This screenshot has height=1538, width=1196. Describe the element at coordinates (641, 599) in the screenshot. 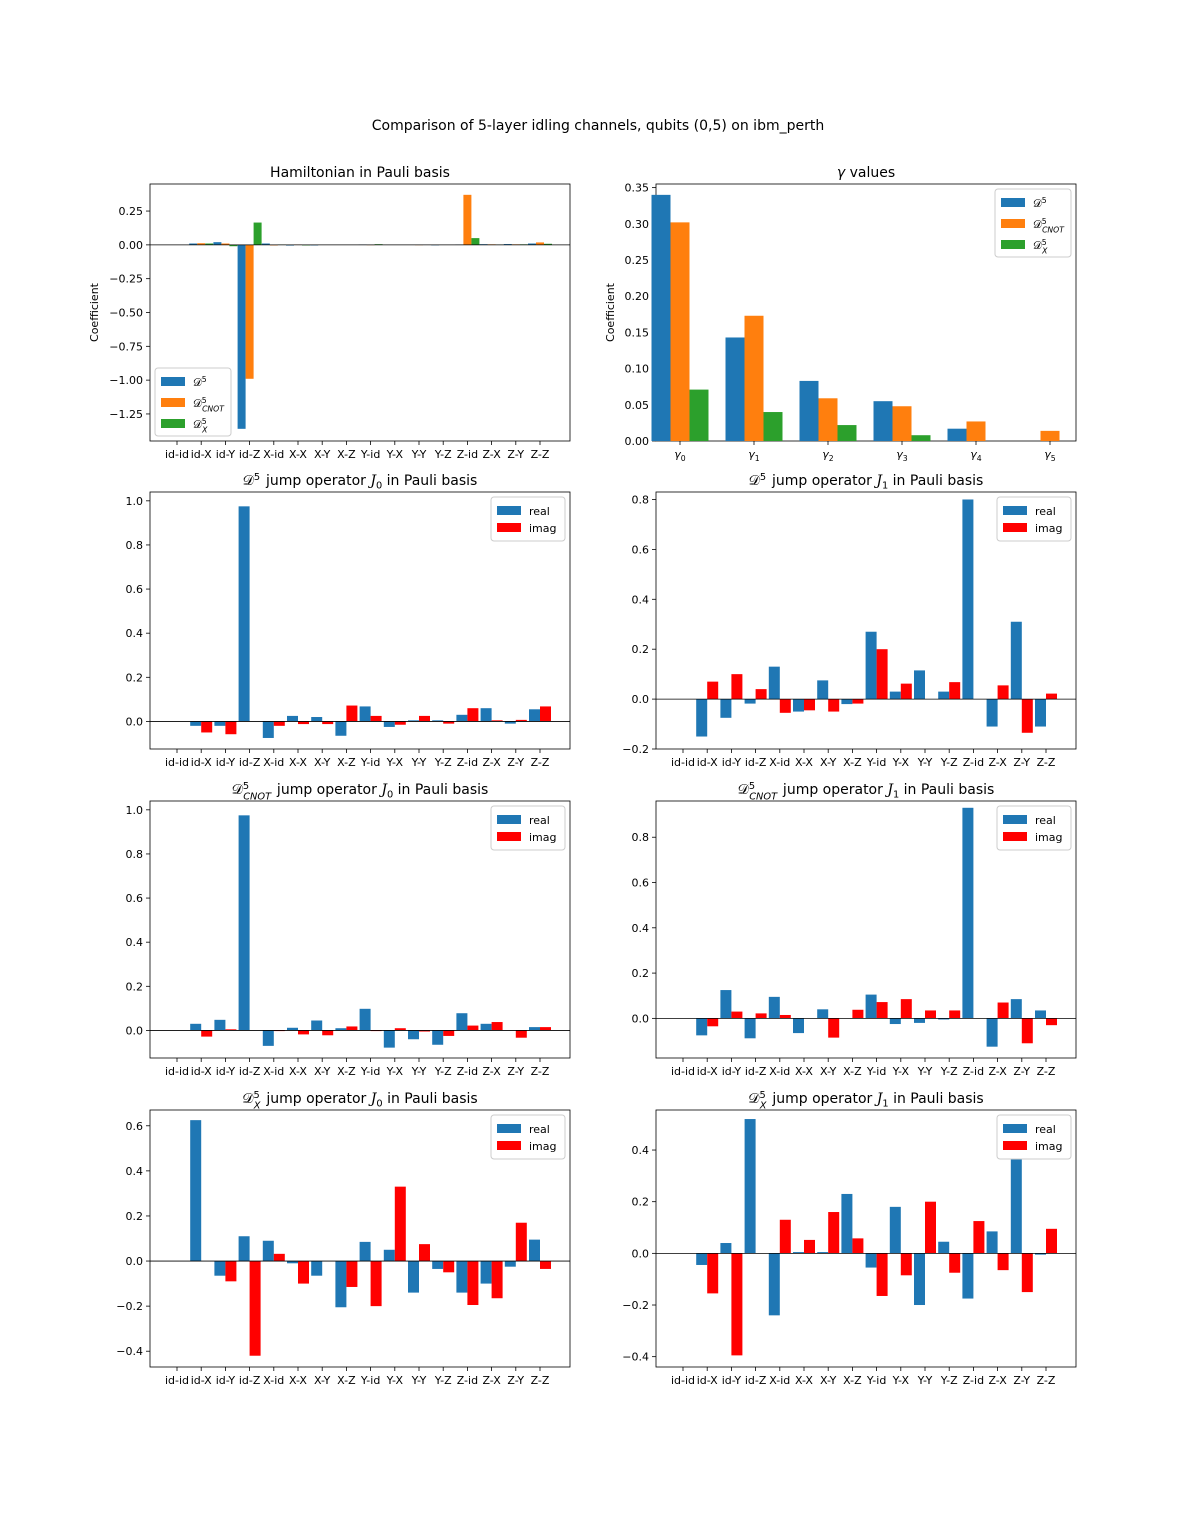

I see `y-tick-label: 0.4` at that location.